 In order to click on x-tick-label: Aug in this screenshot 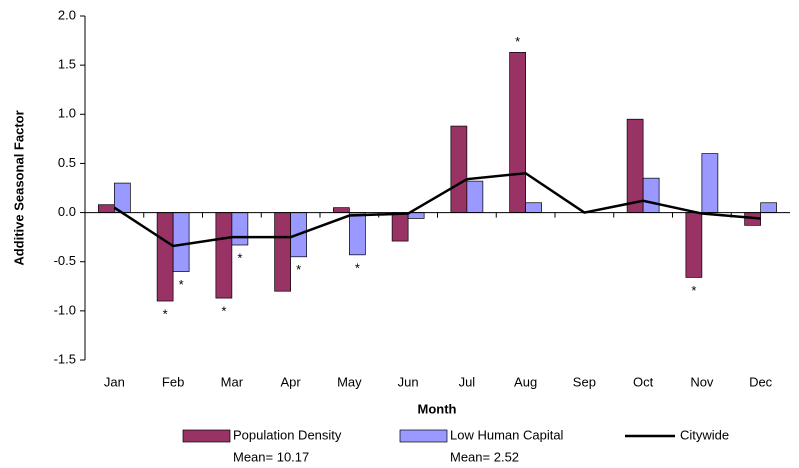, I will do `click(525, 381)`.